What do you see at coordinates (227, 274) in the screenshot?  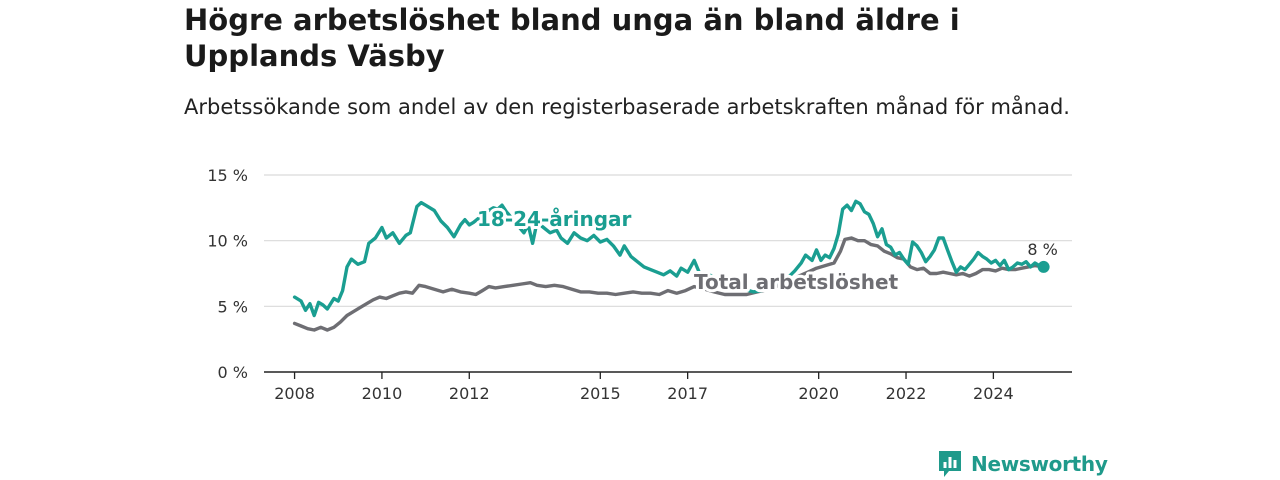 I see `y-axis-ticks: 0 % 5 % 10 % 15 %` at bounding box center [227, 274].